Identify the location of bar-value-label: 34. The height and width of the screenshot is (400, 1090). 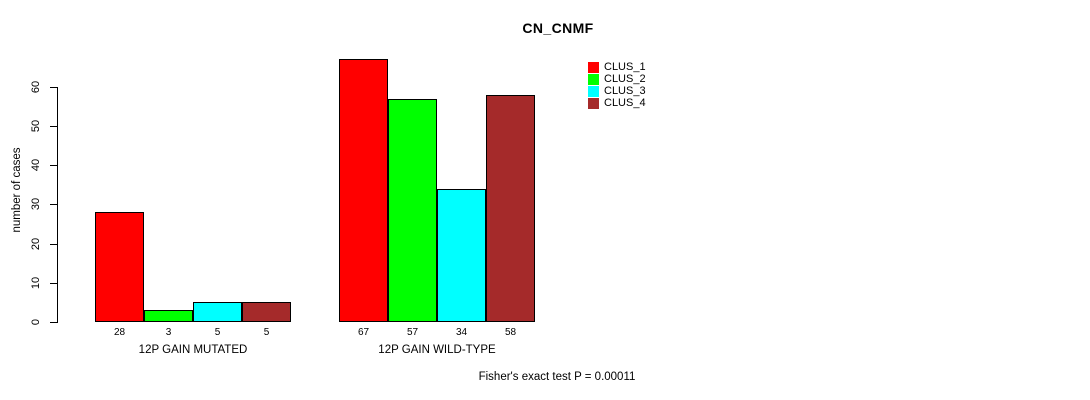
(461, 332).